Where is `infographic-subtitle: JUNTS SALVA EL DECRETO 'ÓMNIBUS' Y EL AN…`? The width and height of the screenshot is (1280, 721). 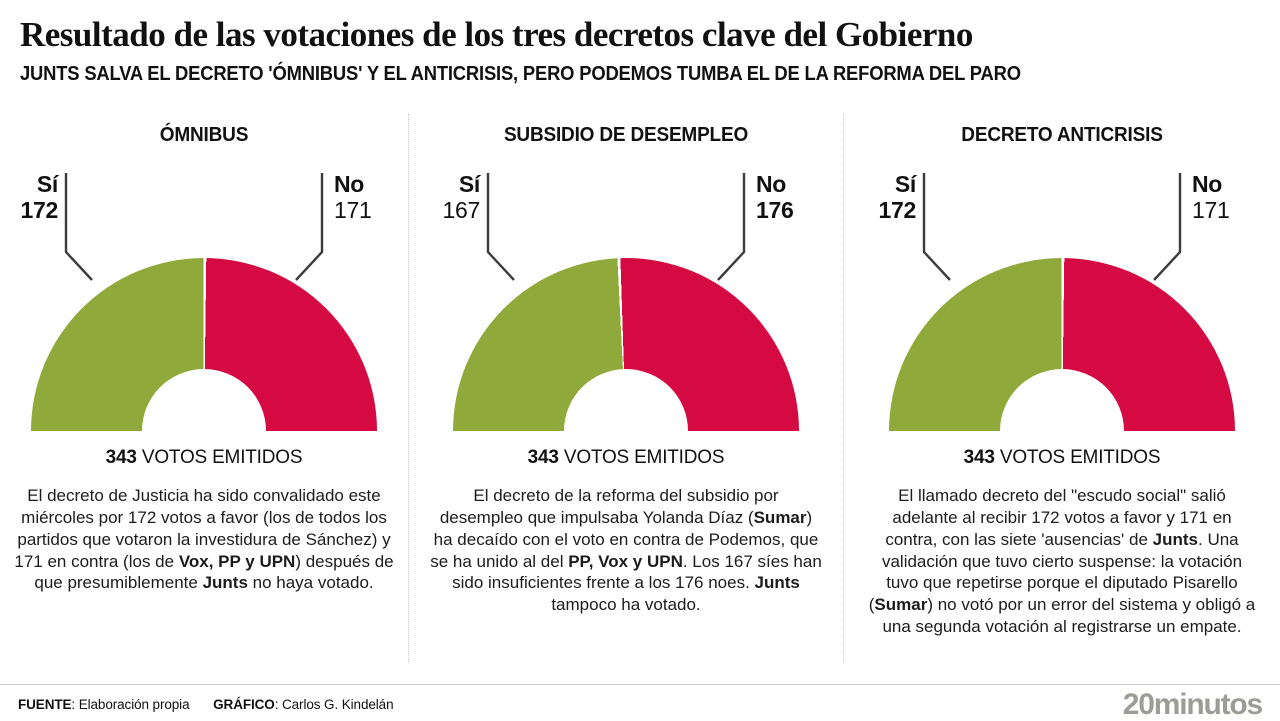
infographic-subtitle: JUNTS SALVA EL DECRETO 'ÓMNIBUS' Y EL AN… is located at coordinates (520, 73).